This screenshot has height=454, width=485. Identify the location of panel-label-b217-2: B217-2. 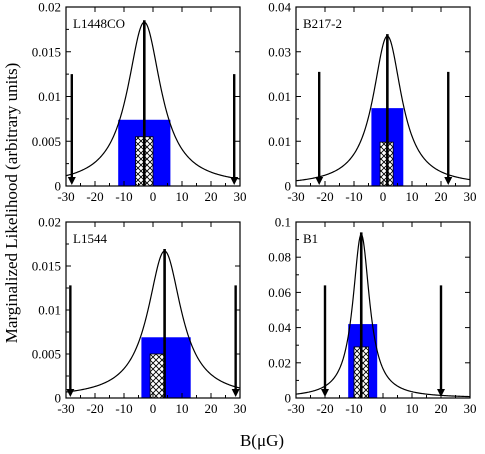
(322, 23).